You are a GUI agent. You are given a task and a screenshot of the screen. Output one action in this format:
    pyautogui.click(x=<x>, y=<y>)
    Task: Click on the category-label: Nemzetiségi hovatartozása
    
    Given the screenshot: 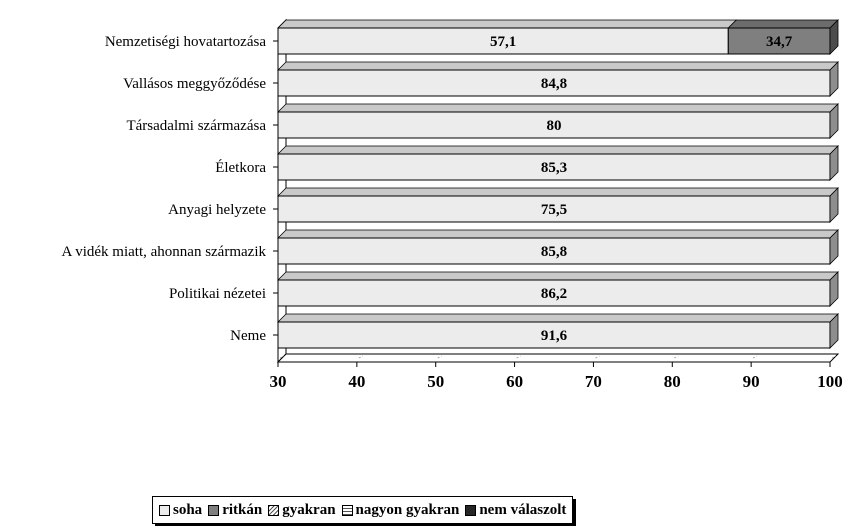 What is the action you would take?
    pyautogui.click(x=186, y=42)
    